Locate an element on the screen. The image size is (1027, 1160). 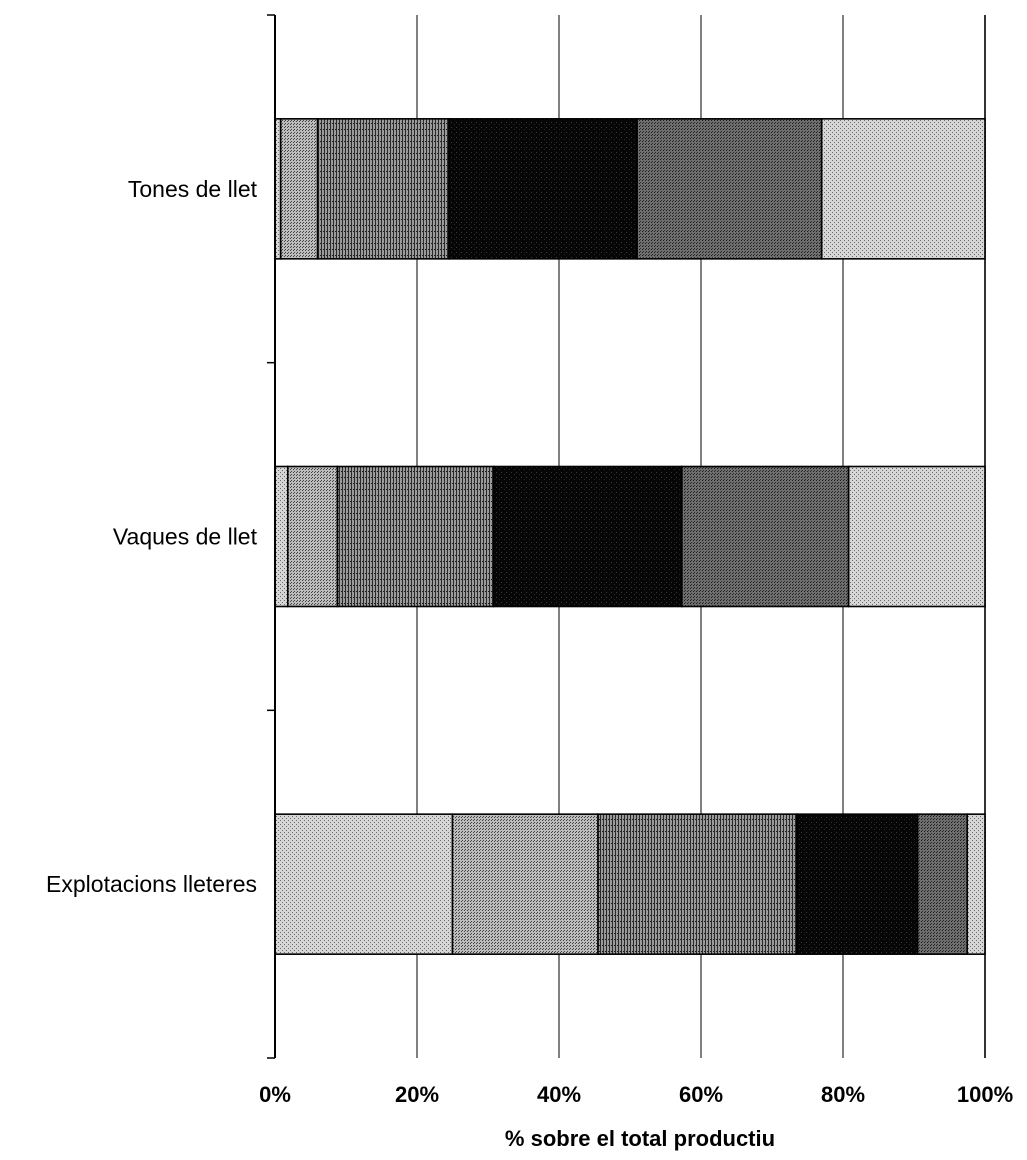
x-tick-label: 20% is located at coordinates (417, 1094).